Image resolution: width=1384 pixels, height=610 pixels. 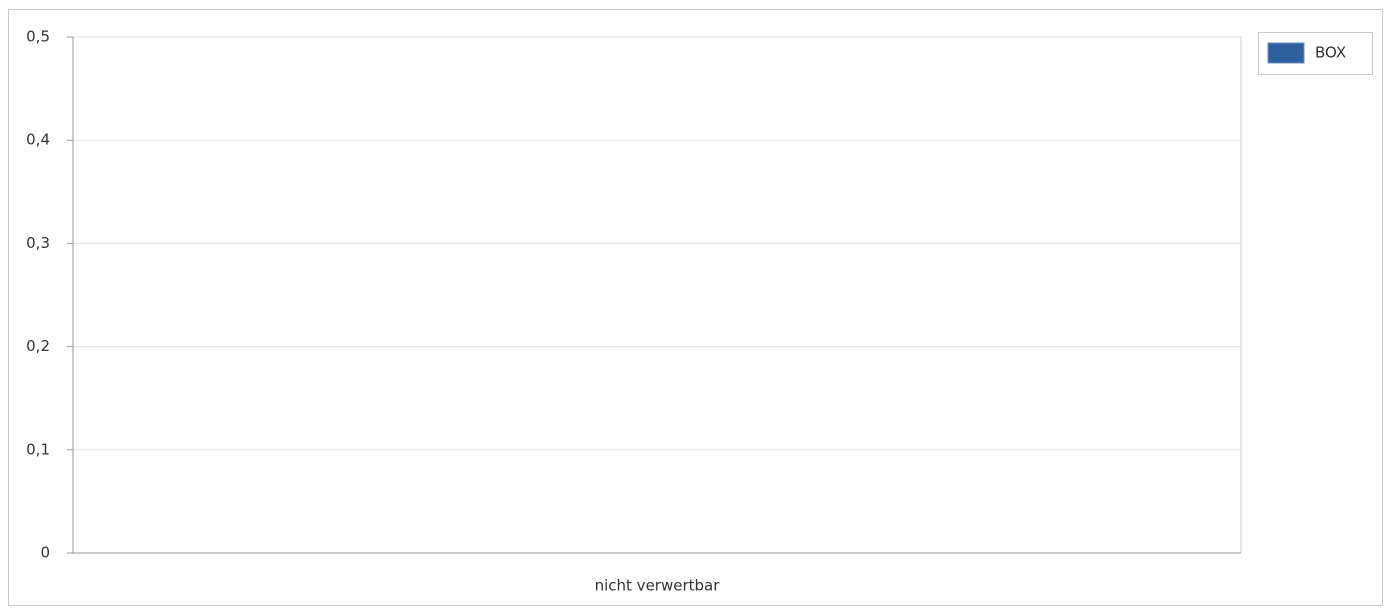 What do you see at coordinates (38, 37) in the screenshot?
I see `y-tick-label: 0,5` at bounding box center [38, 37].